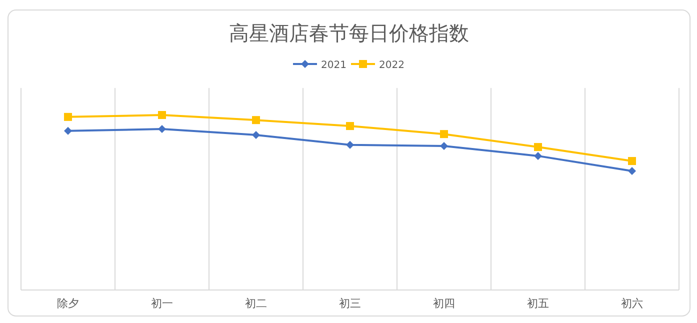 The width and height of the screenshot is (697, 323). I want to click on chart-title: 高星酒店春节每日价格指数, so click(349, 33).